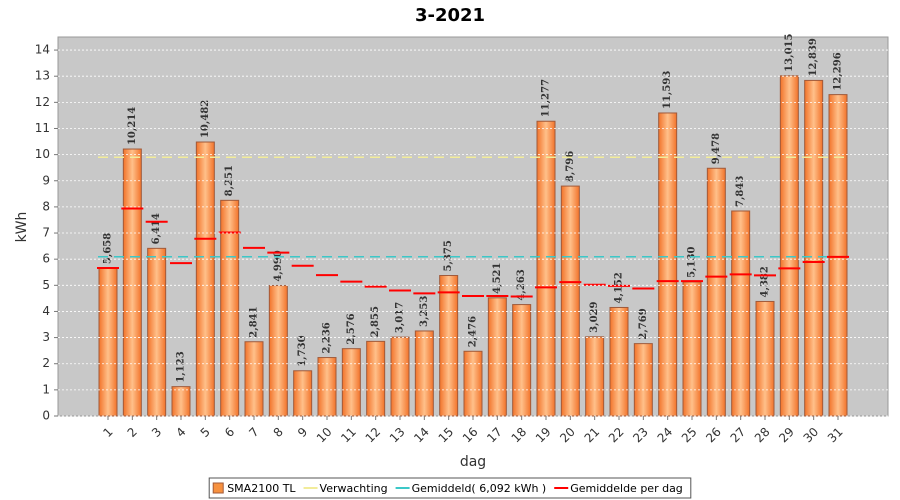 This screenshot has width=900, height=500. What do you see at coordinates (46, 259) in the screenshot?
I see `y-tick-label: 6` at bounding box center [46, 259].